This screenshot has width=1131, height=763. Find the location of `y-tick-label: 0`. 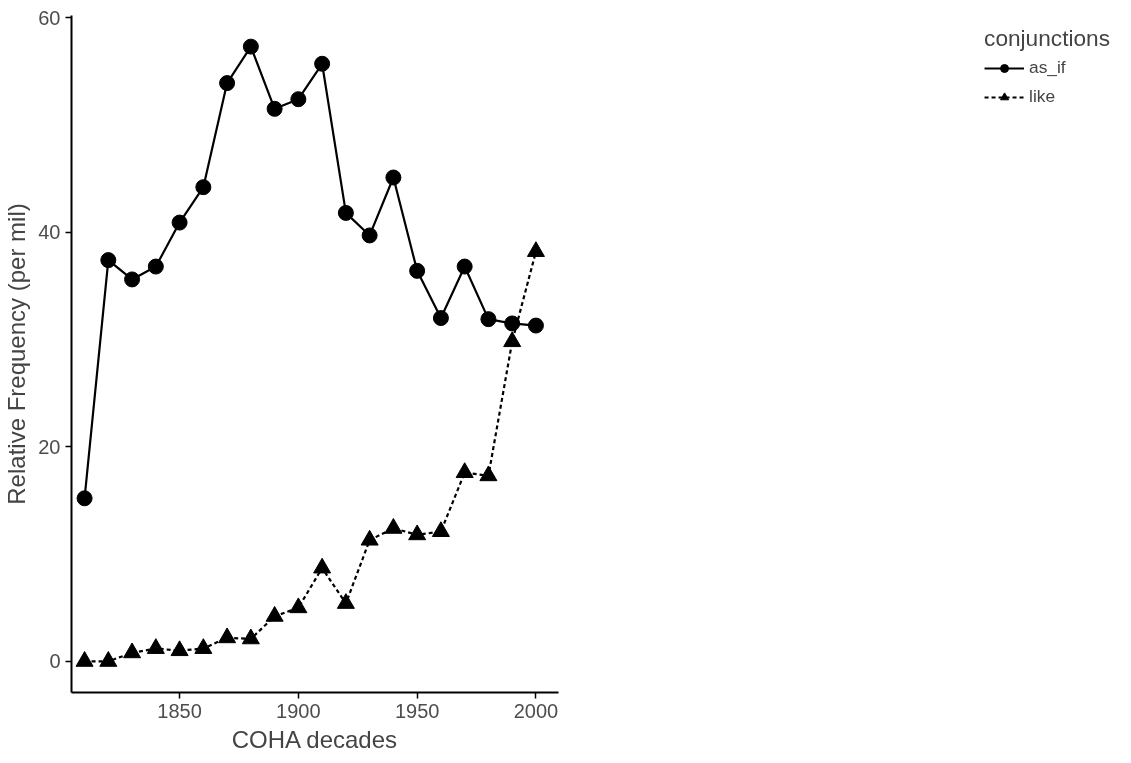

y-tick-label: 0 is located at coordinates (55, 661).